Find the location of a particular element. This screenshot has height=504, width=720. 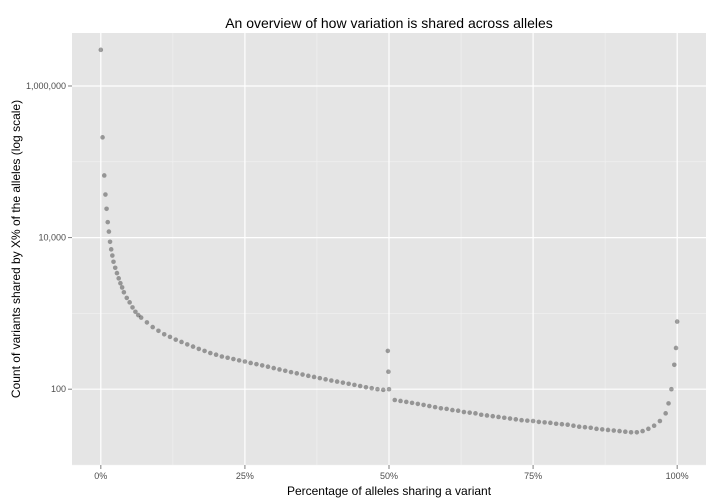

x-tick-label: 0% is located at coordinates (100, 476).